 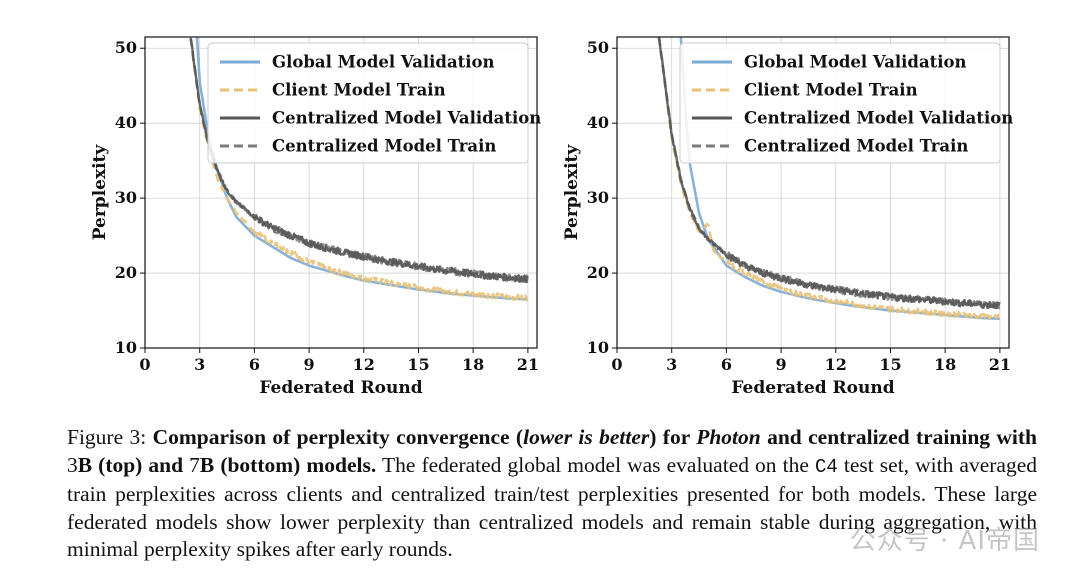 What do you see at coordinates (898, 437) in the screenshot?
I see `caption-bold-3: and centralized training with` at bounding box center [898, 437].